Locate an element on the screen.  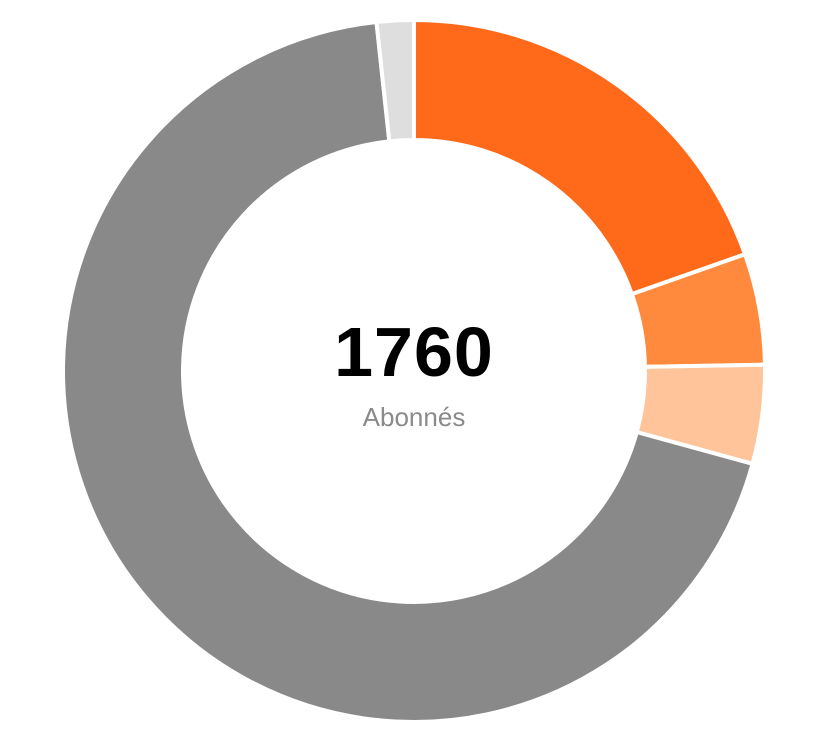
total-subscribers-label: Abonnés is located at coordinates (414, 417).